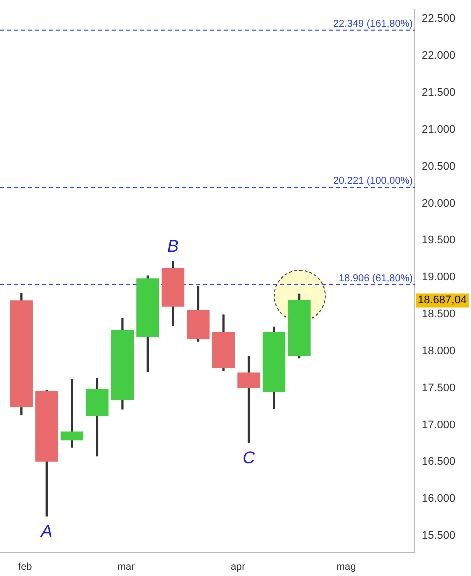  I want to click on x-tick-label: mar, so click(127, 567).